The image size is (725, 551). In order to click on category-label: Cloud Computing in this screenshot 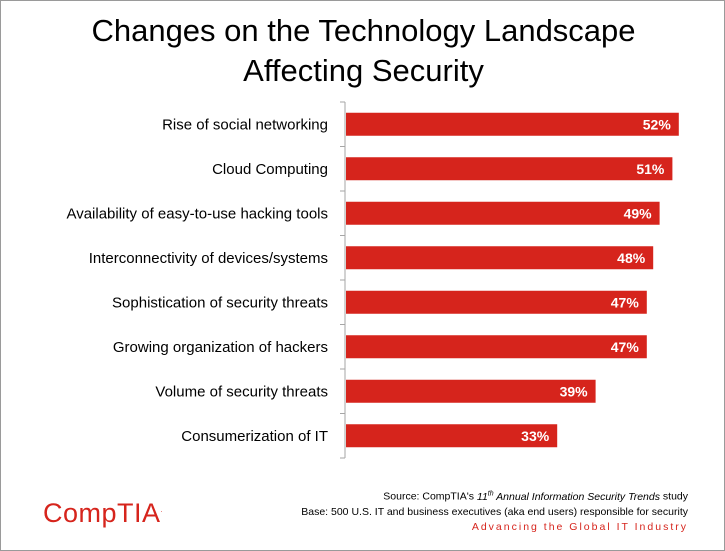, I will do `click(270, 169)`.